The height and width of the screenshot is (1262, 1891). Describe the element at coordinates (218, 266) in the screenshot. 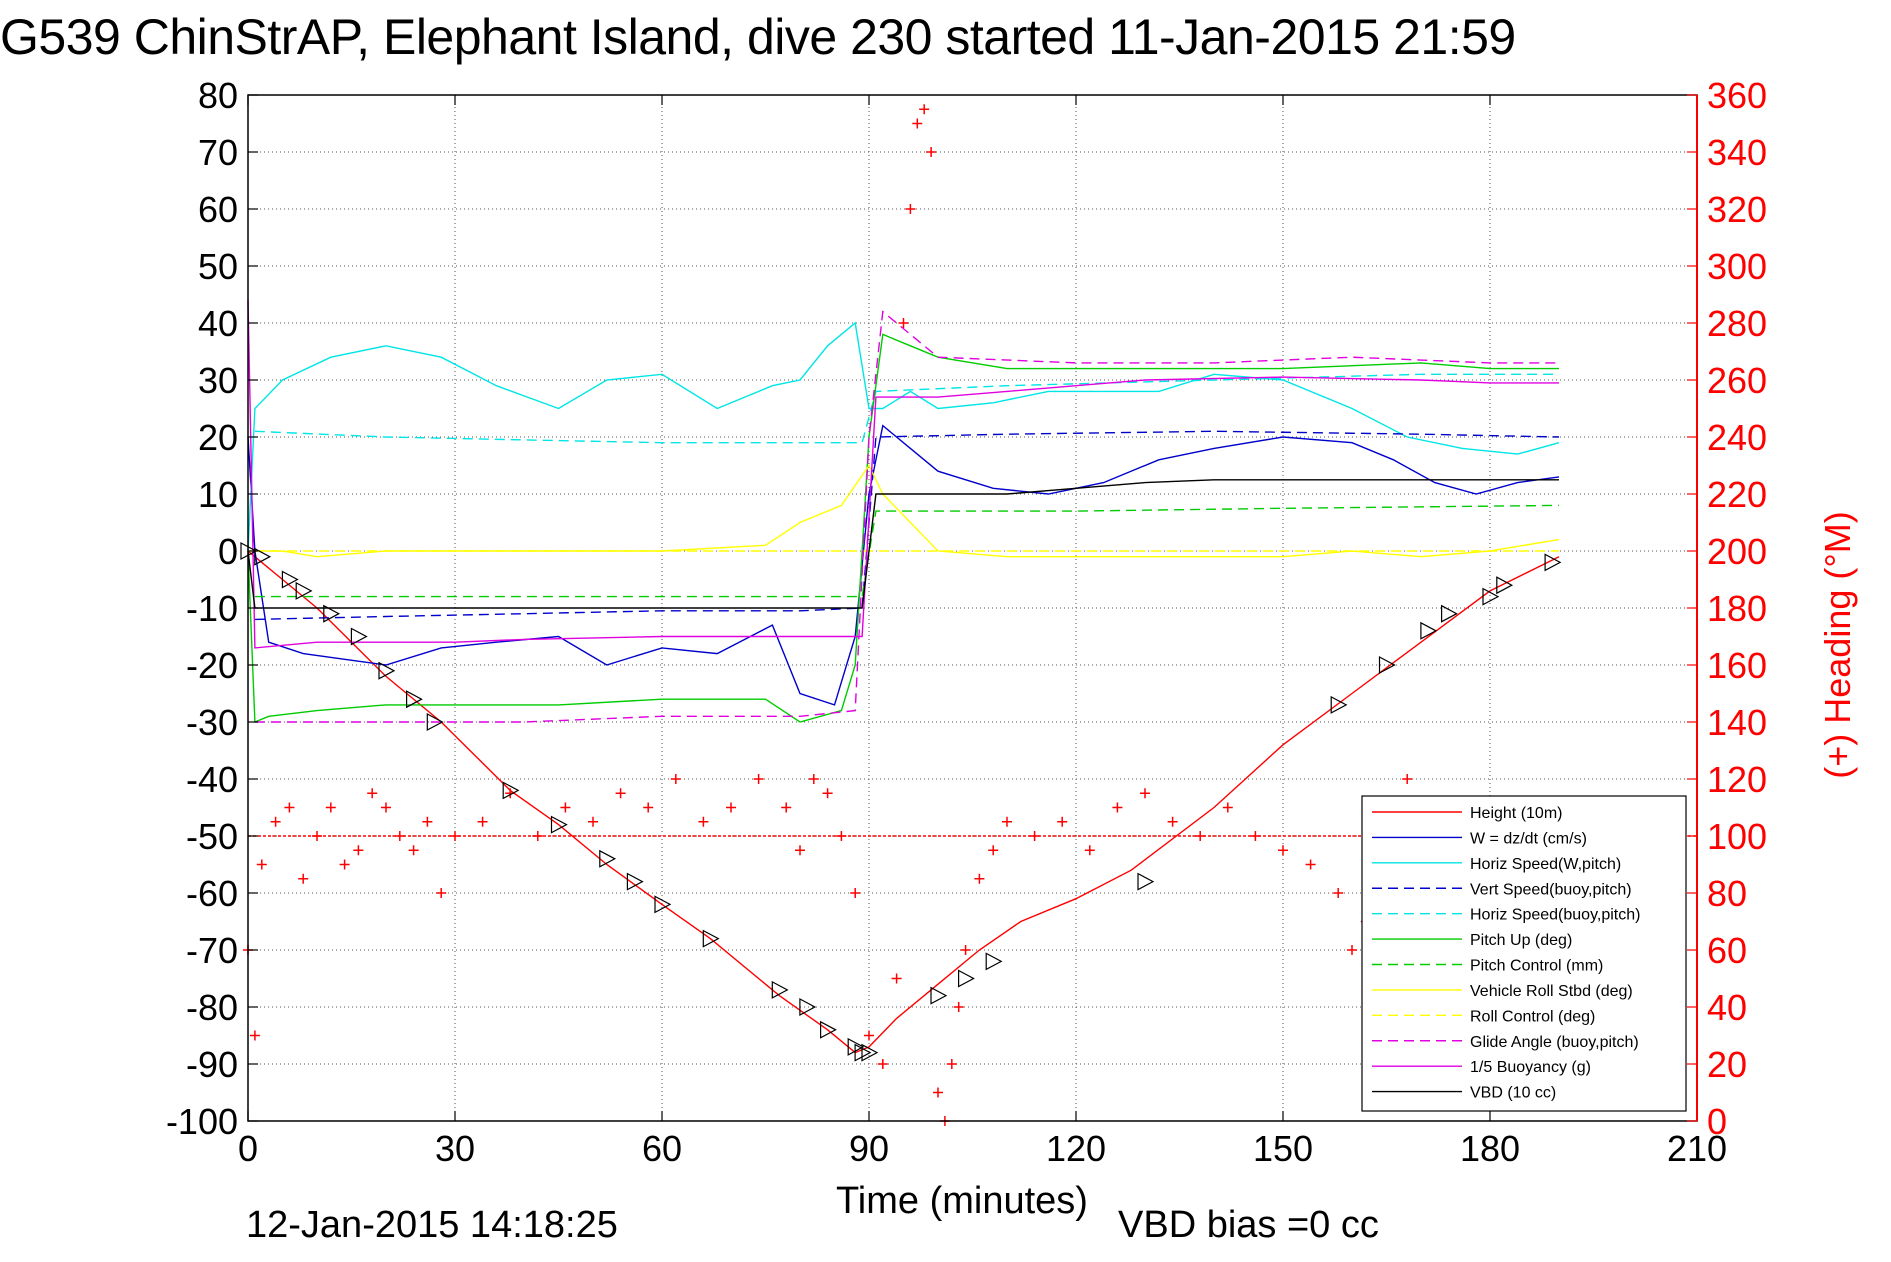

I see `y-tick-label: 50` at that location.